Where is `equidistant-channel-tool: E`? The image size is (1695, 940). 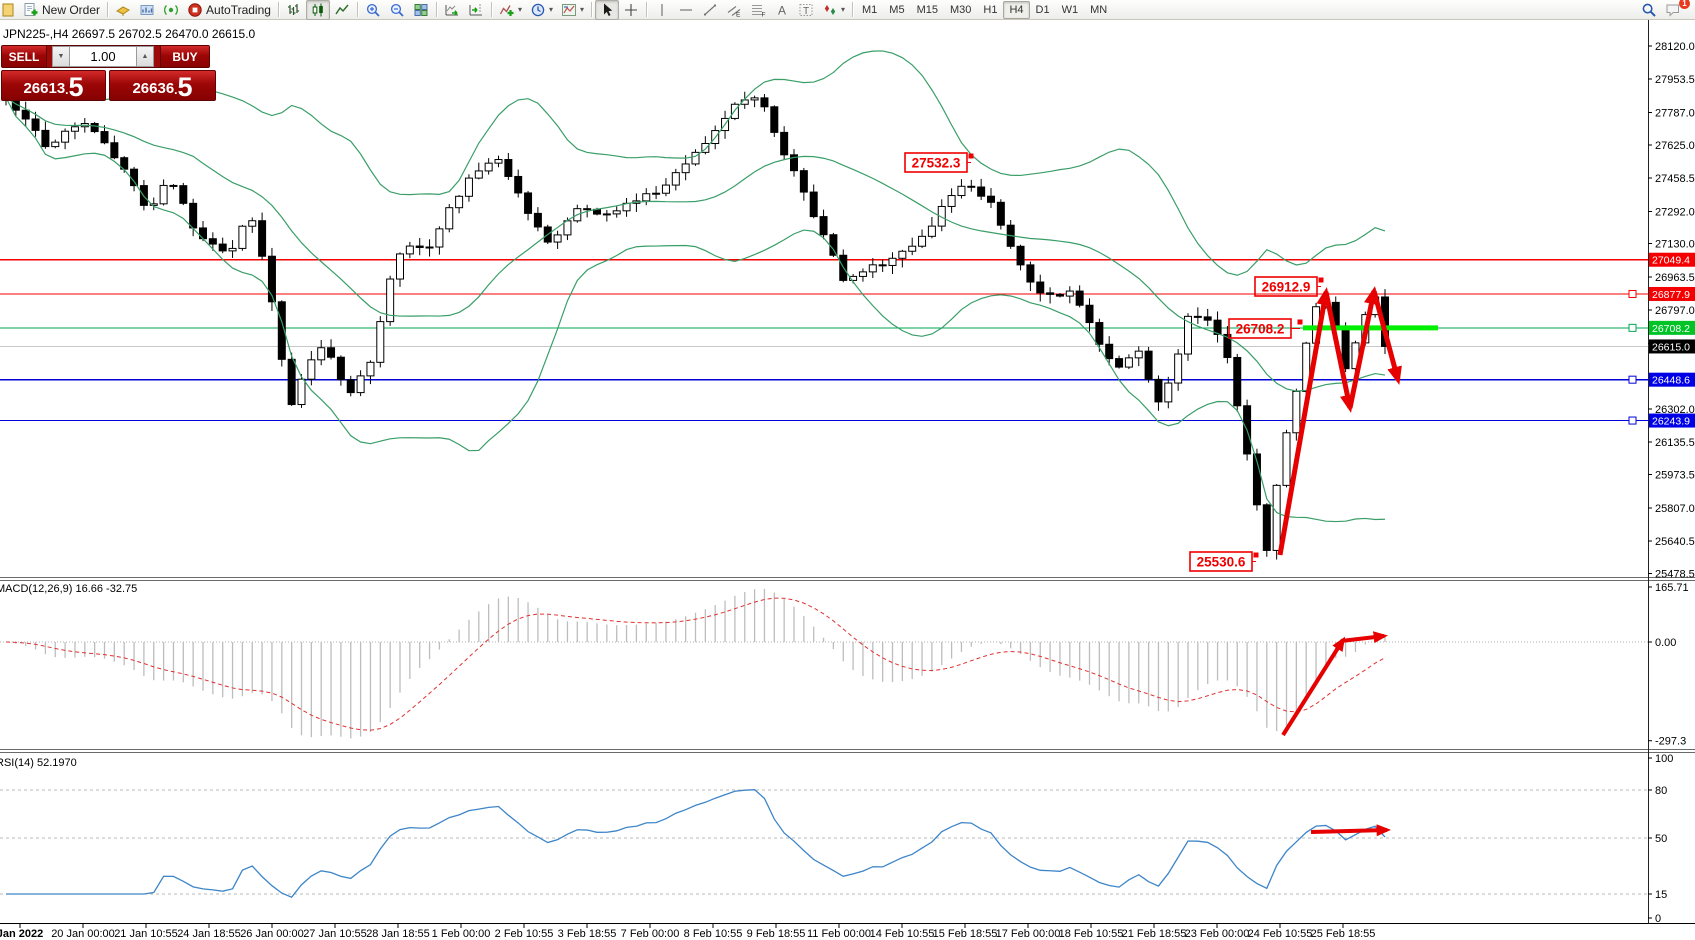
equidistant-channel-tool: E is located at coordinates (734, 10).